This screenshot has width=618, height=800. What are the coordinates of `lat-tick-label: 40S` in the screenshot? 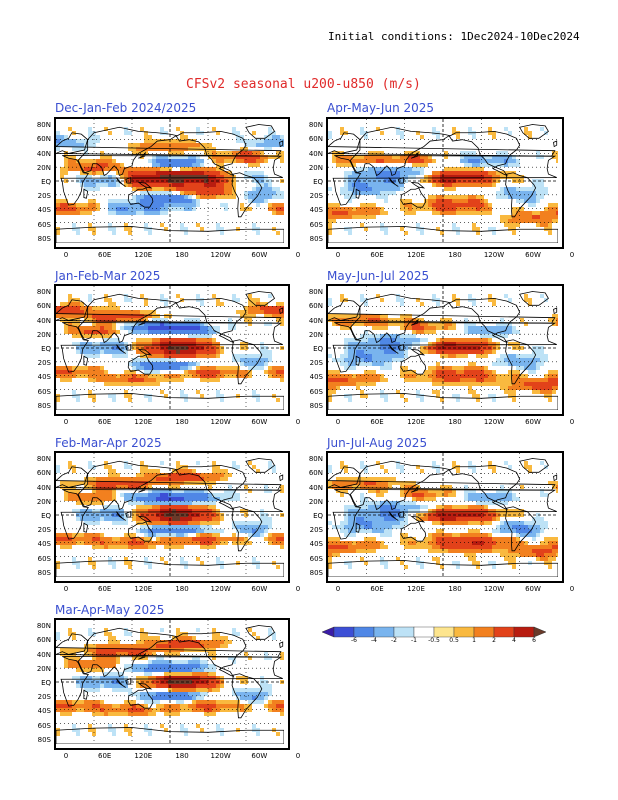 It's located at (44, 210).